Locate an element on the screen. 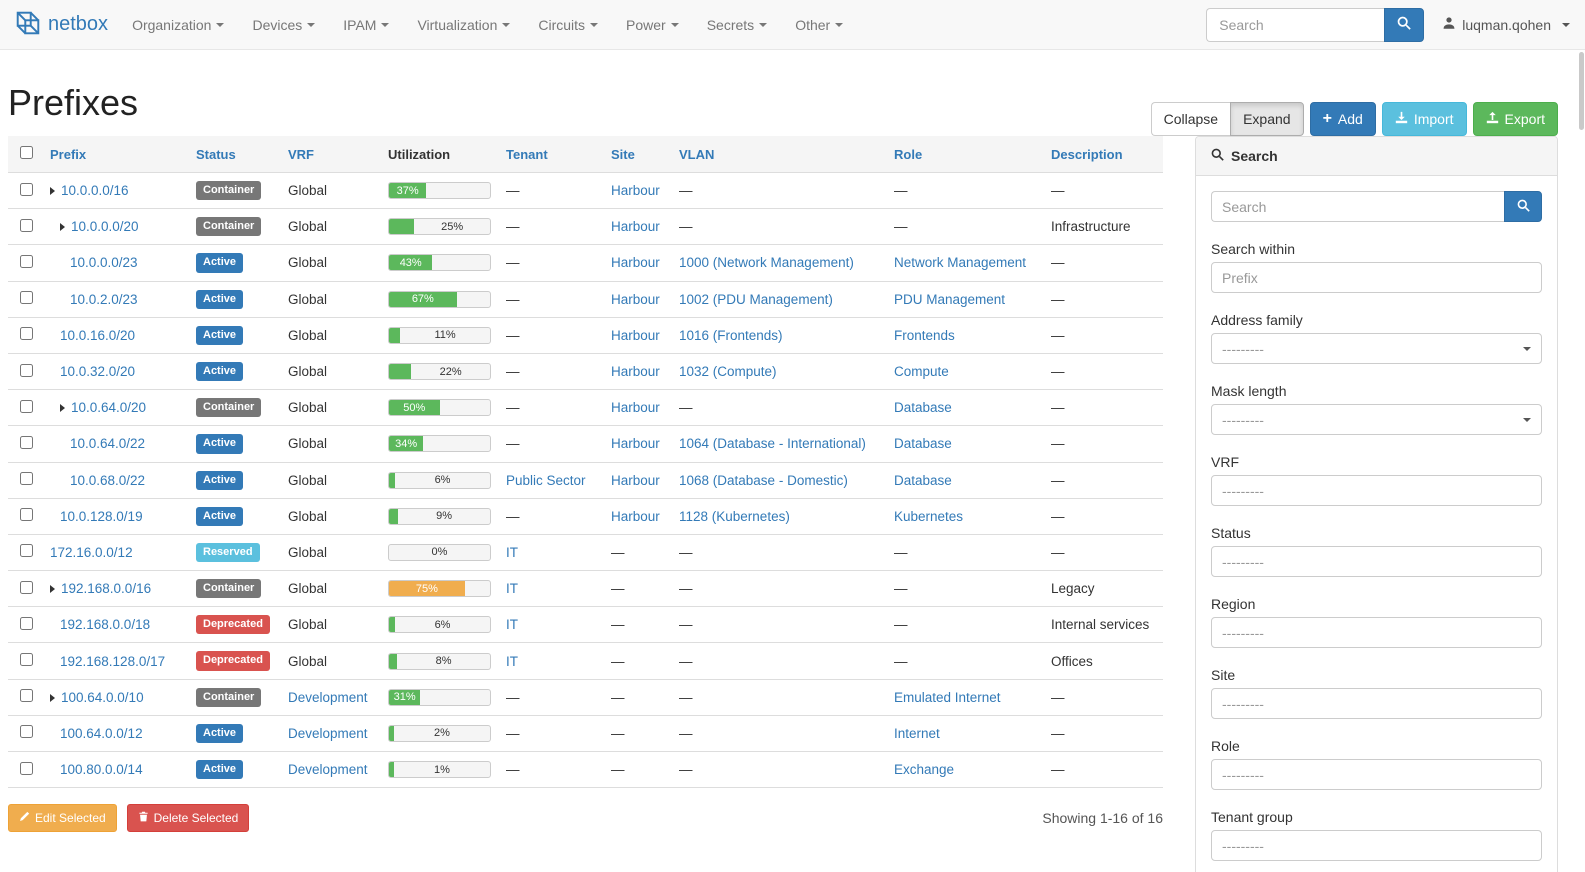  prefix-link: 10.0.128.0/19 is located at coordinates (101, 516).